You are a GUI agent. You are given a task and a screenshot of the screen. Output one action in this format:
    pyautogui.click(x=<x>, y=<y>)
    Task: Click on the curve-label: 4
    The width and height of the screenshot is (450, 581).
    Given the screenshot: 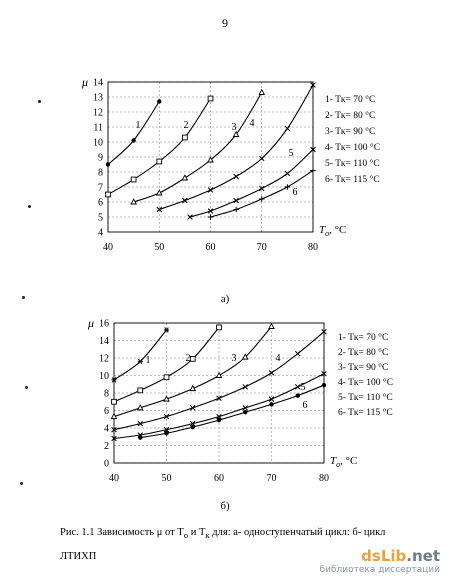 What is the action you would take?
    pyautogui.click(x=278, y=358)
    